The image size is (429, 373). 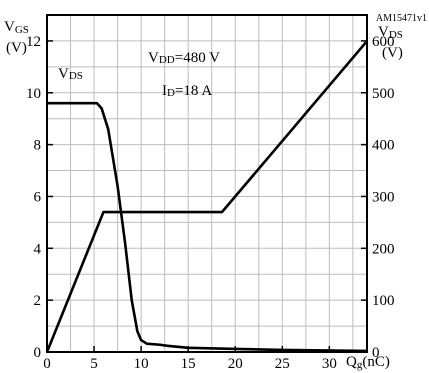 I want to click on y-left-tick-label: 10, so click(x=33, y=94).